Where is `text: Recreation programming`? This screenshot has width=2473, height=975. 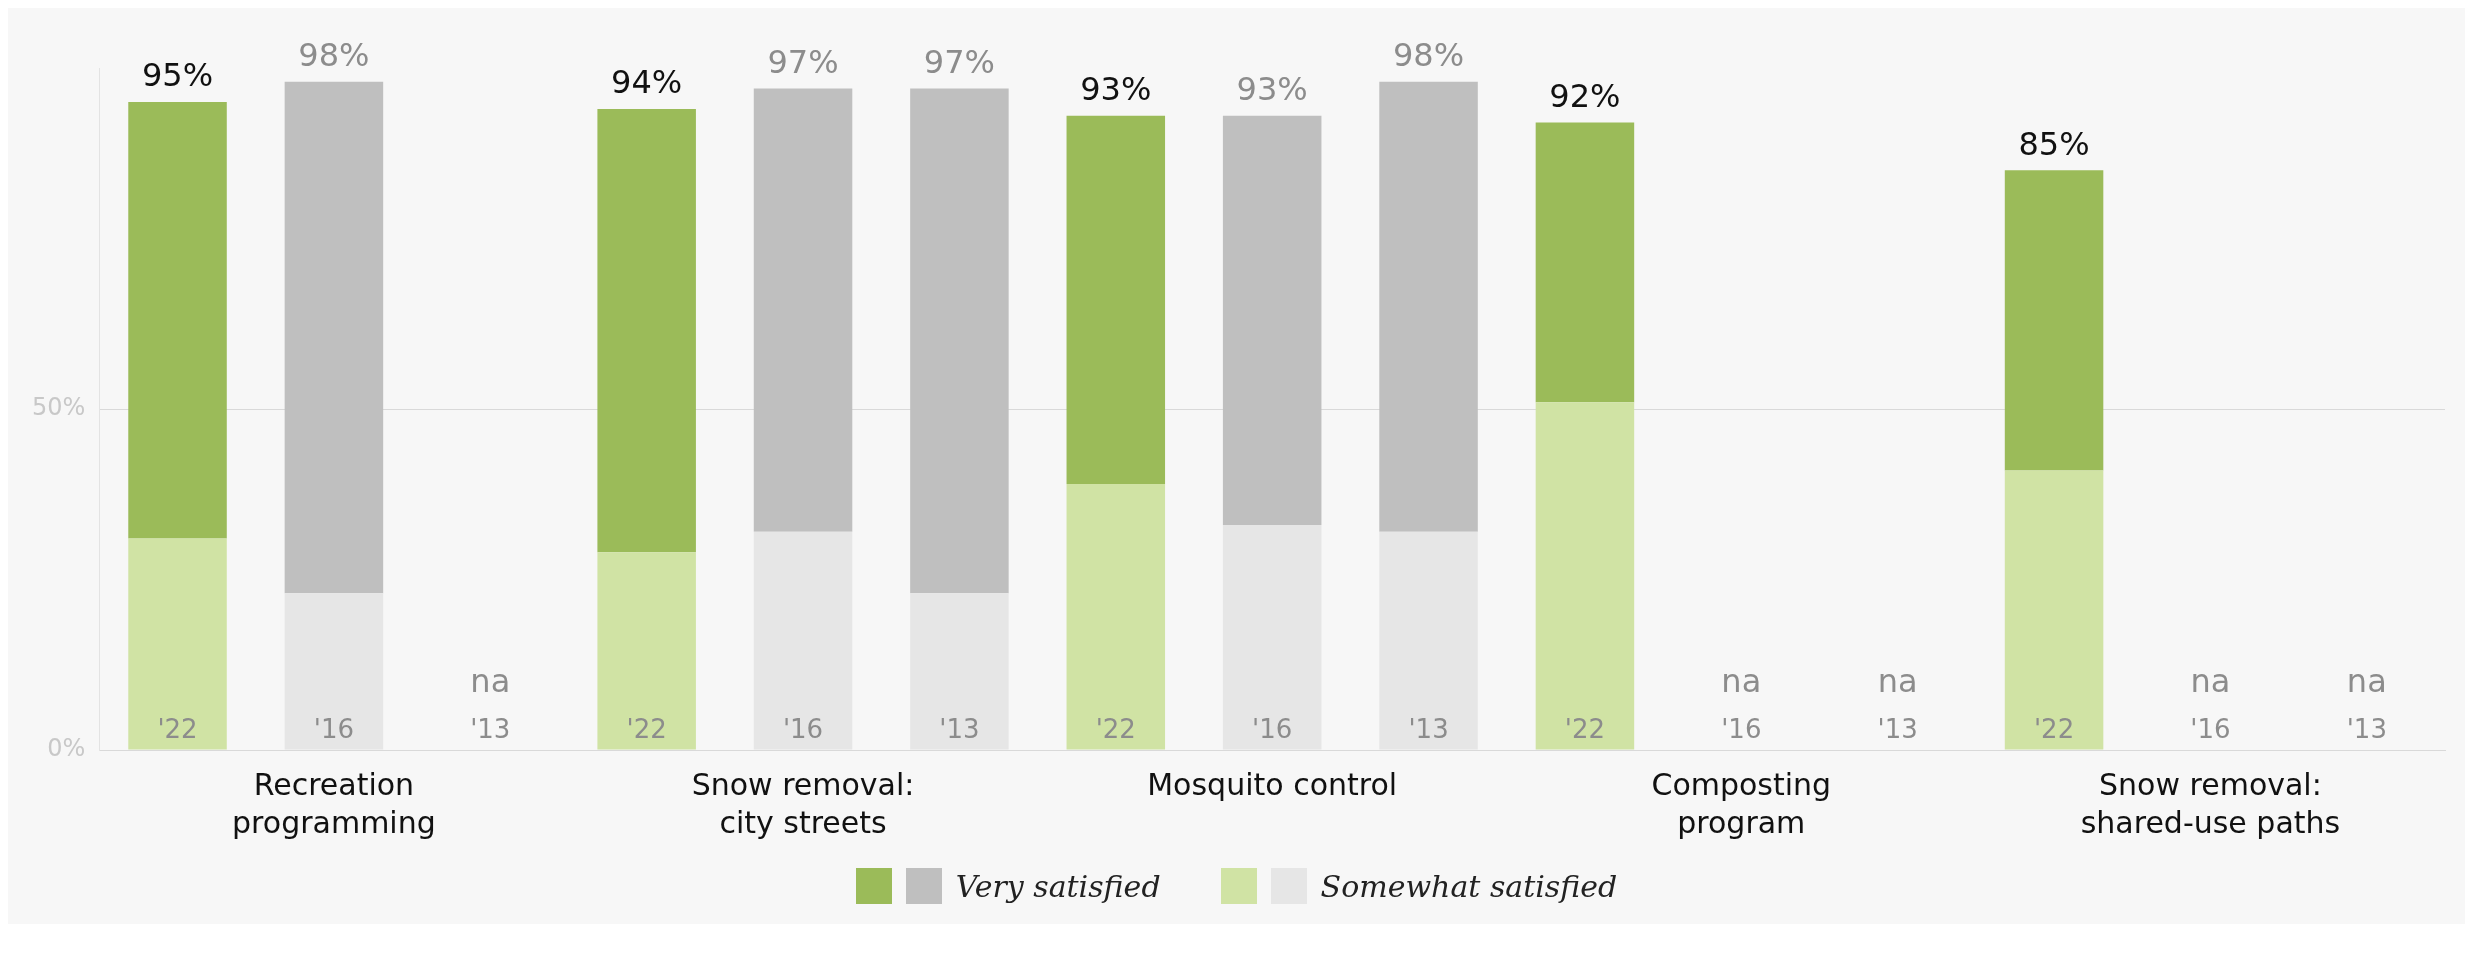 text: Recreation programming is located at coordinates (334, 803).